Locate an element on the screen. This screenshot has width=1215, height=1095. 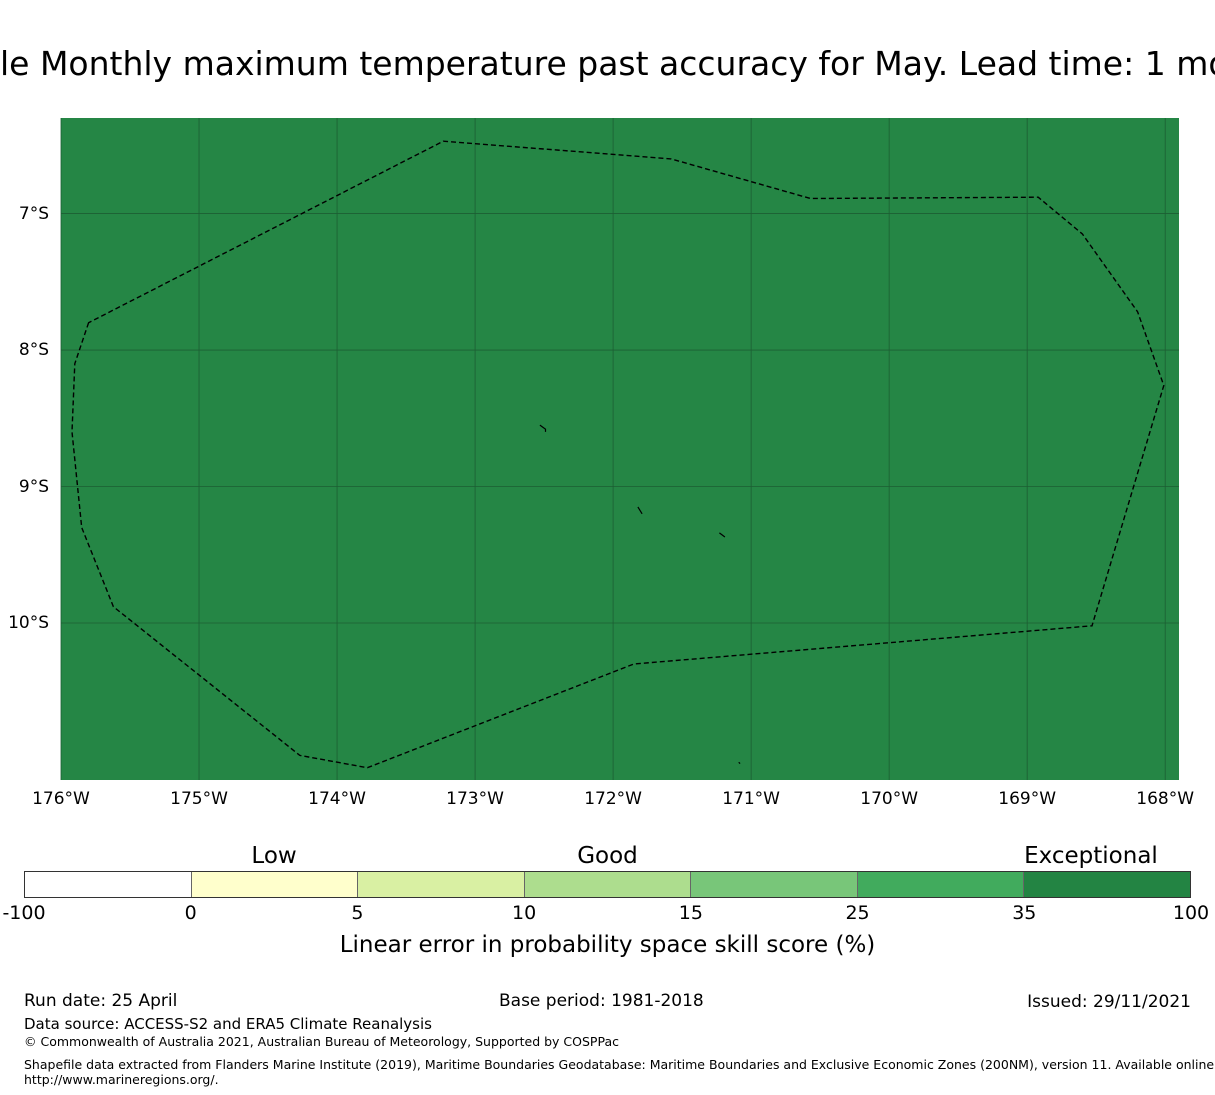
colorbar-tick-label: 0 is located at coordinates (190, 913).